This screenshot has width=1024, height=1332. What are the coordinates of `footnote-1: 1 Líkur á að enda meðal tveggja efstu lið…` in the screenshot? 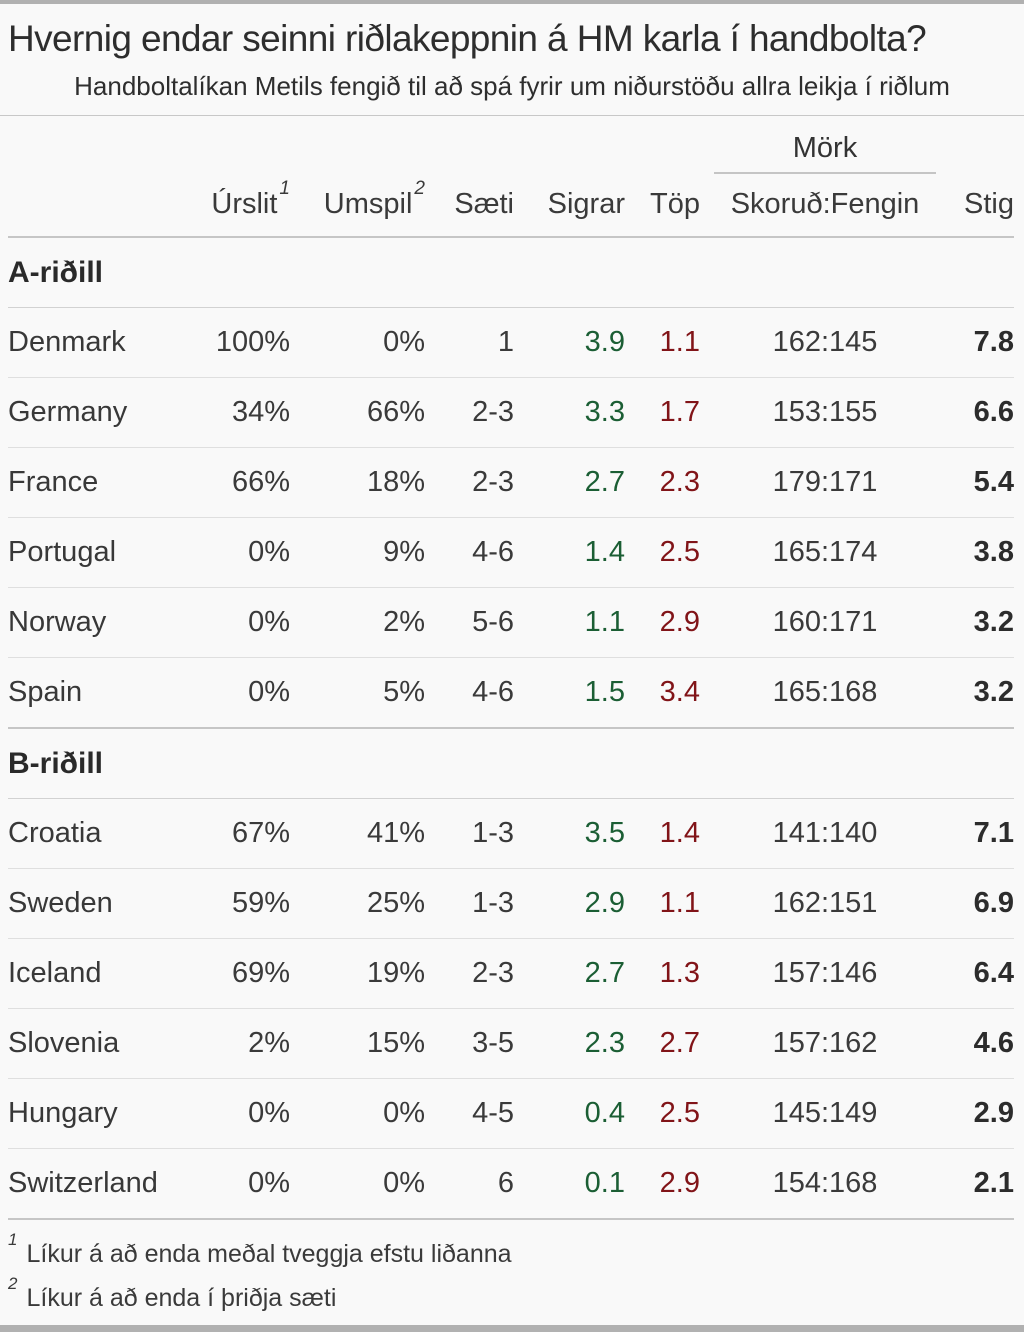 It's located at (512, 1250).